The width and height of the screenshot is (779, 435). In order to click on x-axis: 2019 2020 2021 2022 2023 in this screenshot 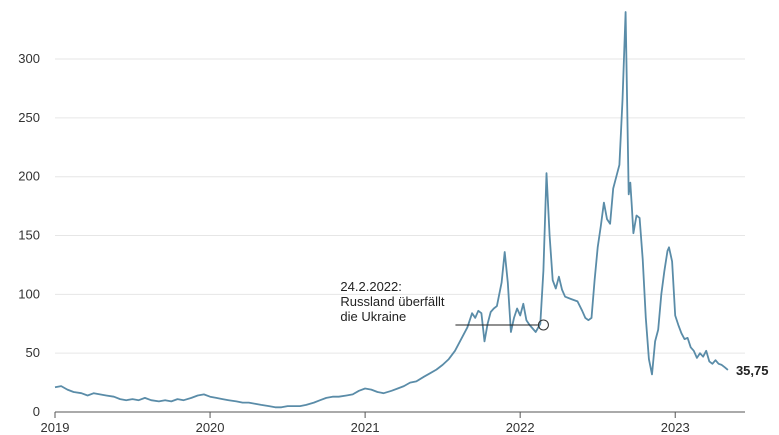, I will do `click(393, 423)`.